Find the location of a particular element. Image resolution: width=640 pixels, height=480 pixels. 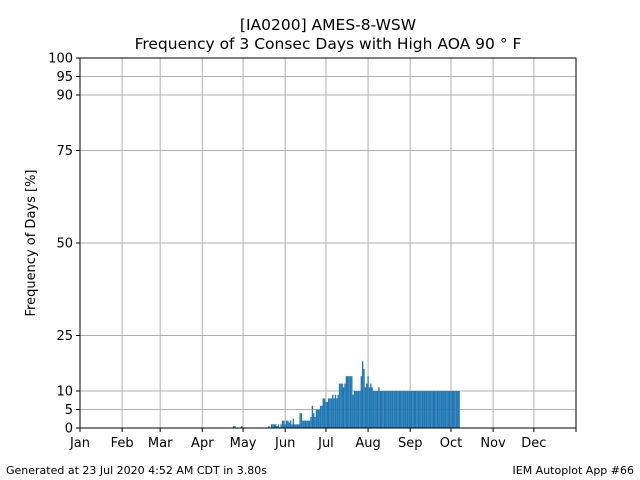

y-tick-label: 5 is located at coordinates (69, 410).